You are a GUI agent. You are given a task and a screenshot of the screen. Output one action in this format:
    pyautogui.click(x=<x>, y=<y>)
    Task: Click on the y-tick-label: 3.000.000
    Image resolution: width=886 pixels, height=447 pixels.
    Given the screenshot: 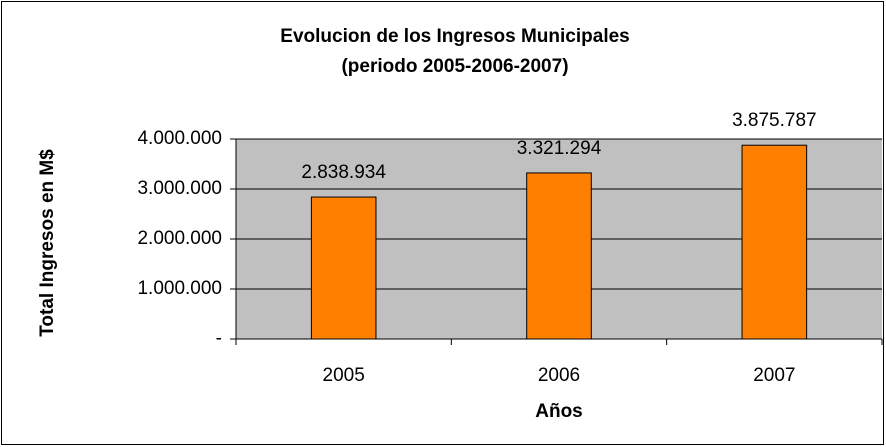 What is the action you would take?
    pyautogui.click(x=179, y=188)
    